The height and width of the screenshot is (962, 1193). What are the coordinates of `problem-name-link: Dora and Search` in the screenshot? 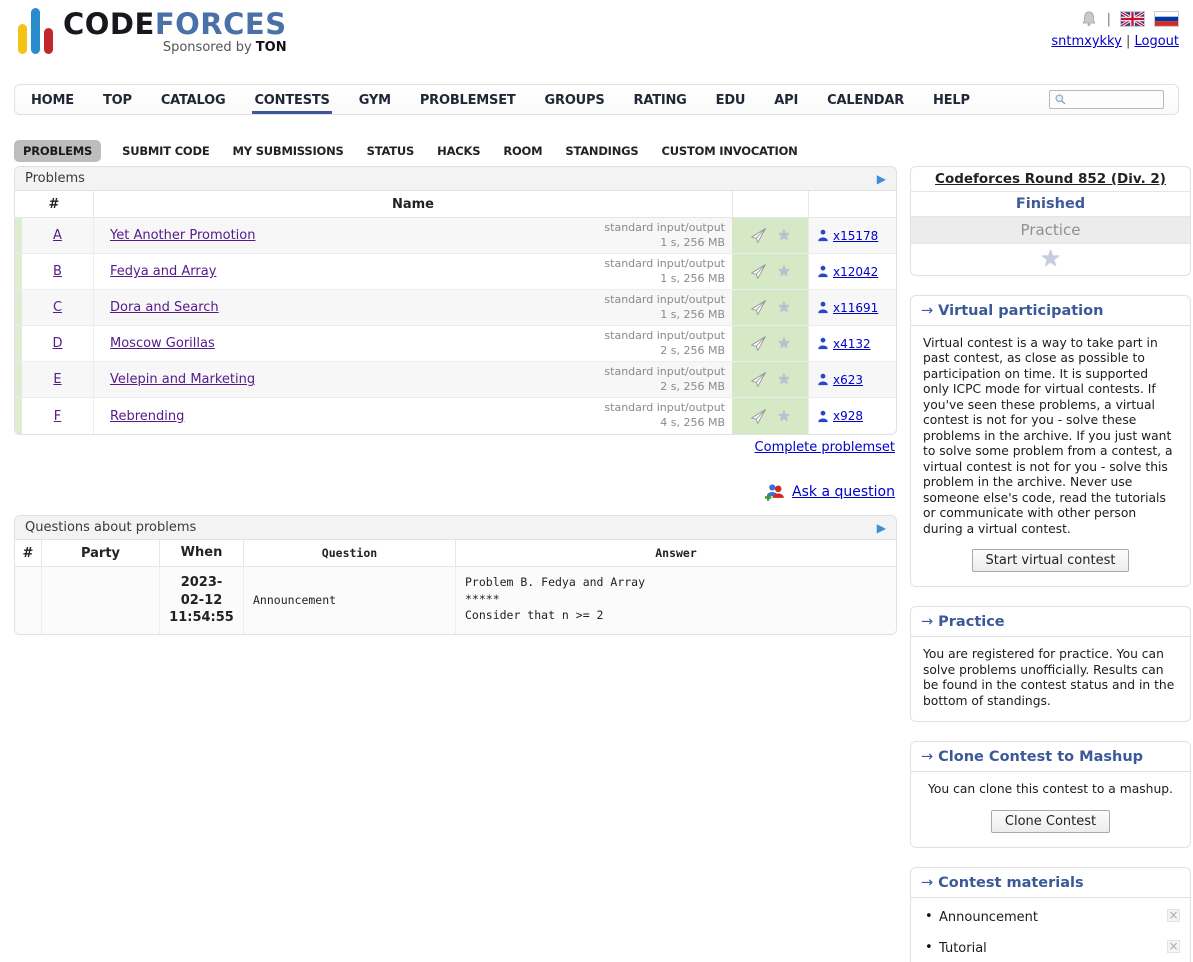 It's located at (164, 307).